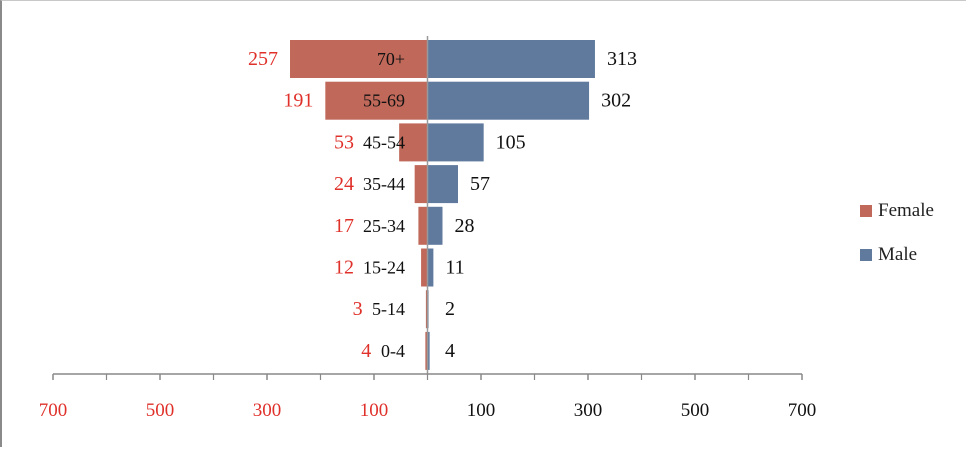 Image resolution: width=968 pixels, height=449 pixels. What do you see at coordinates (464, 226) in the screenshot?
I see `male-value-25-34: 28` at bounding box center [464, 226].